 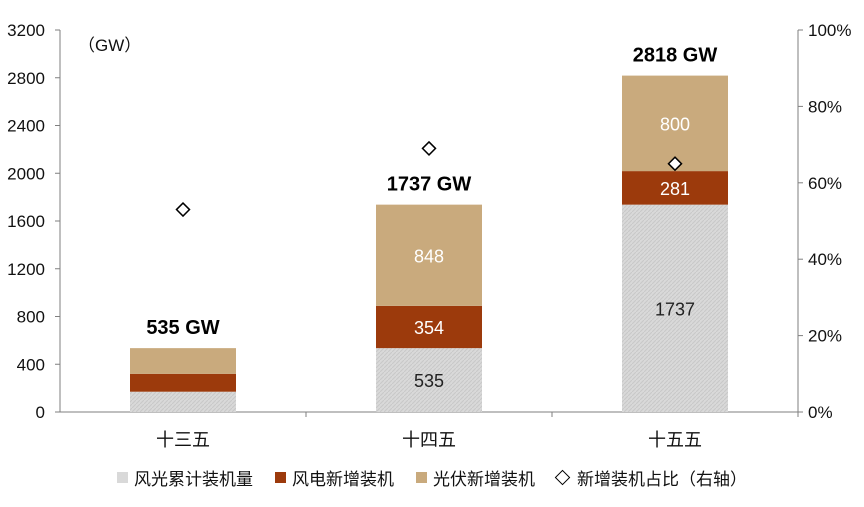 I want to click on legend-item-share: 新增装机占比（右轴）, so click(x=650, y=477).